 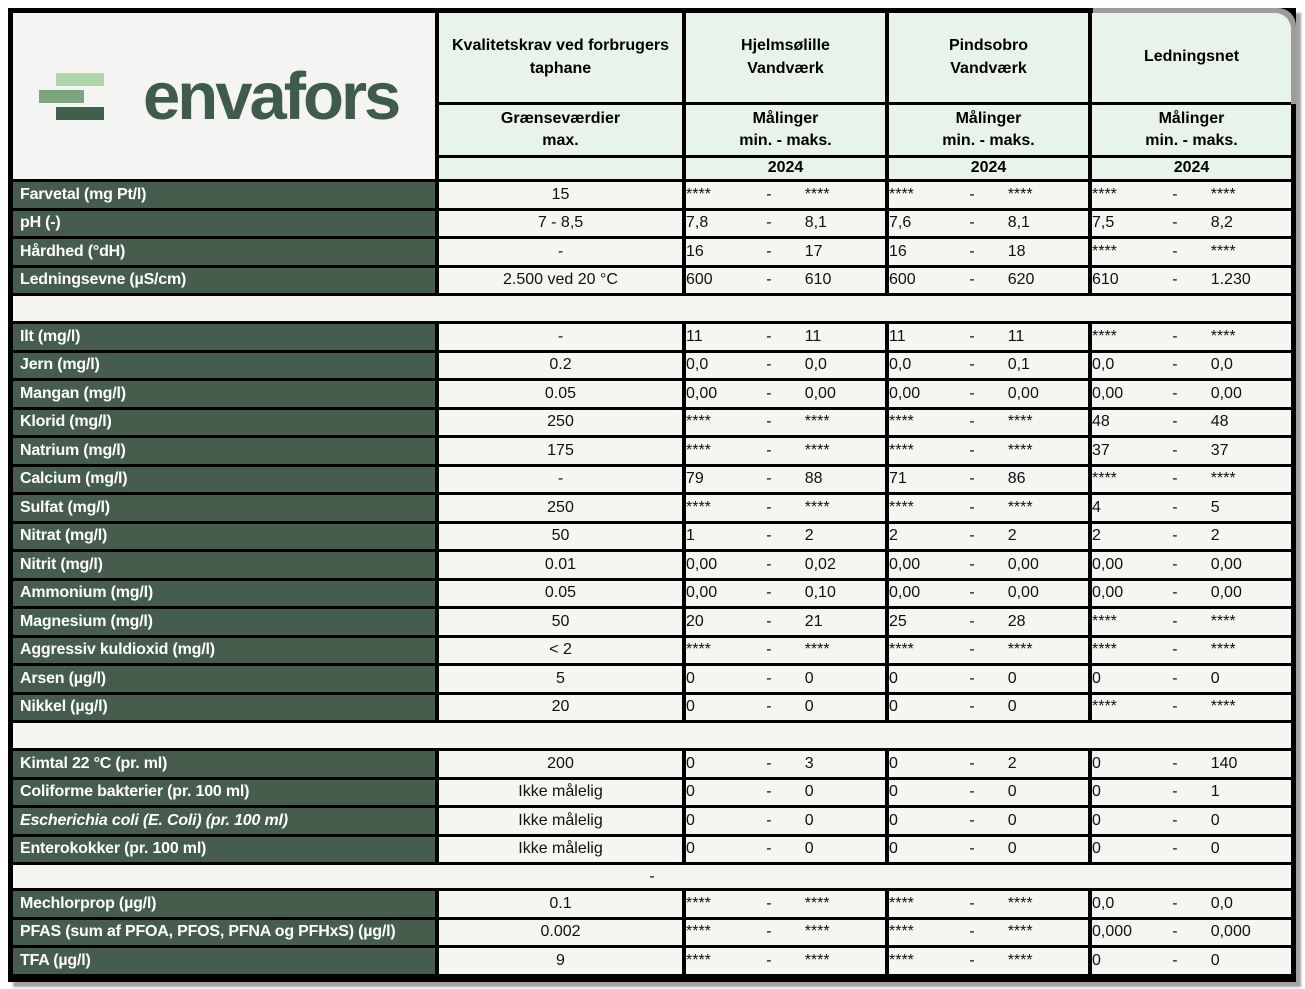 I want to click on max-value: 1.230, so click(x=1230, y=280).